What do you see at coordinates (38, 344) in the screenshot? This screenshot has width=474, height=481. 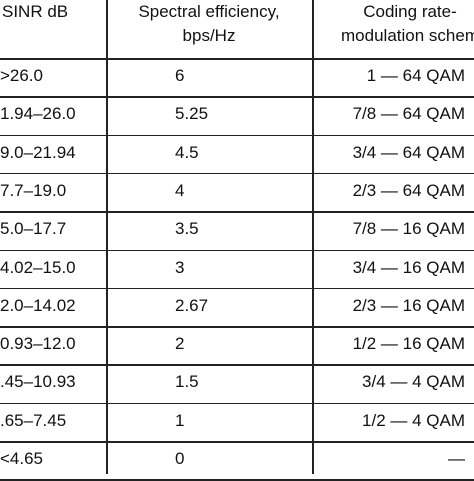 I see `cell: 0.93–12.0` at bounding box center [38, 344].